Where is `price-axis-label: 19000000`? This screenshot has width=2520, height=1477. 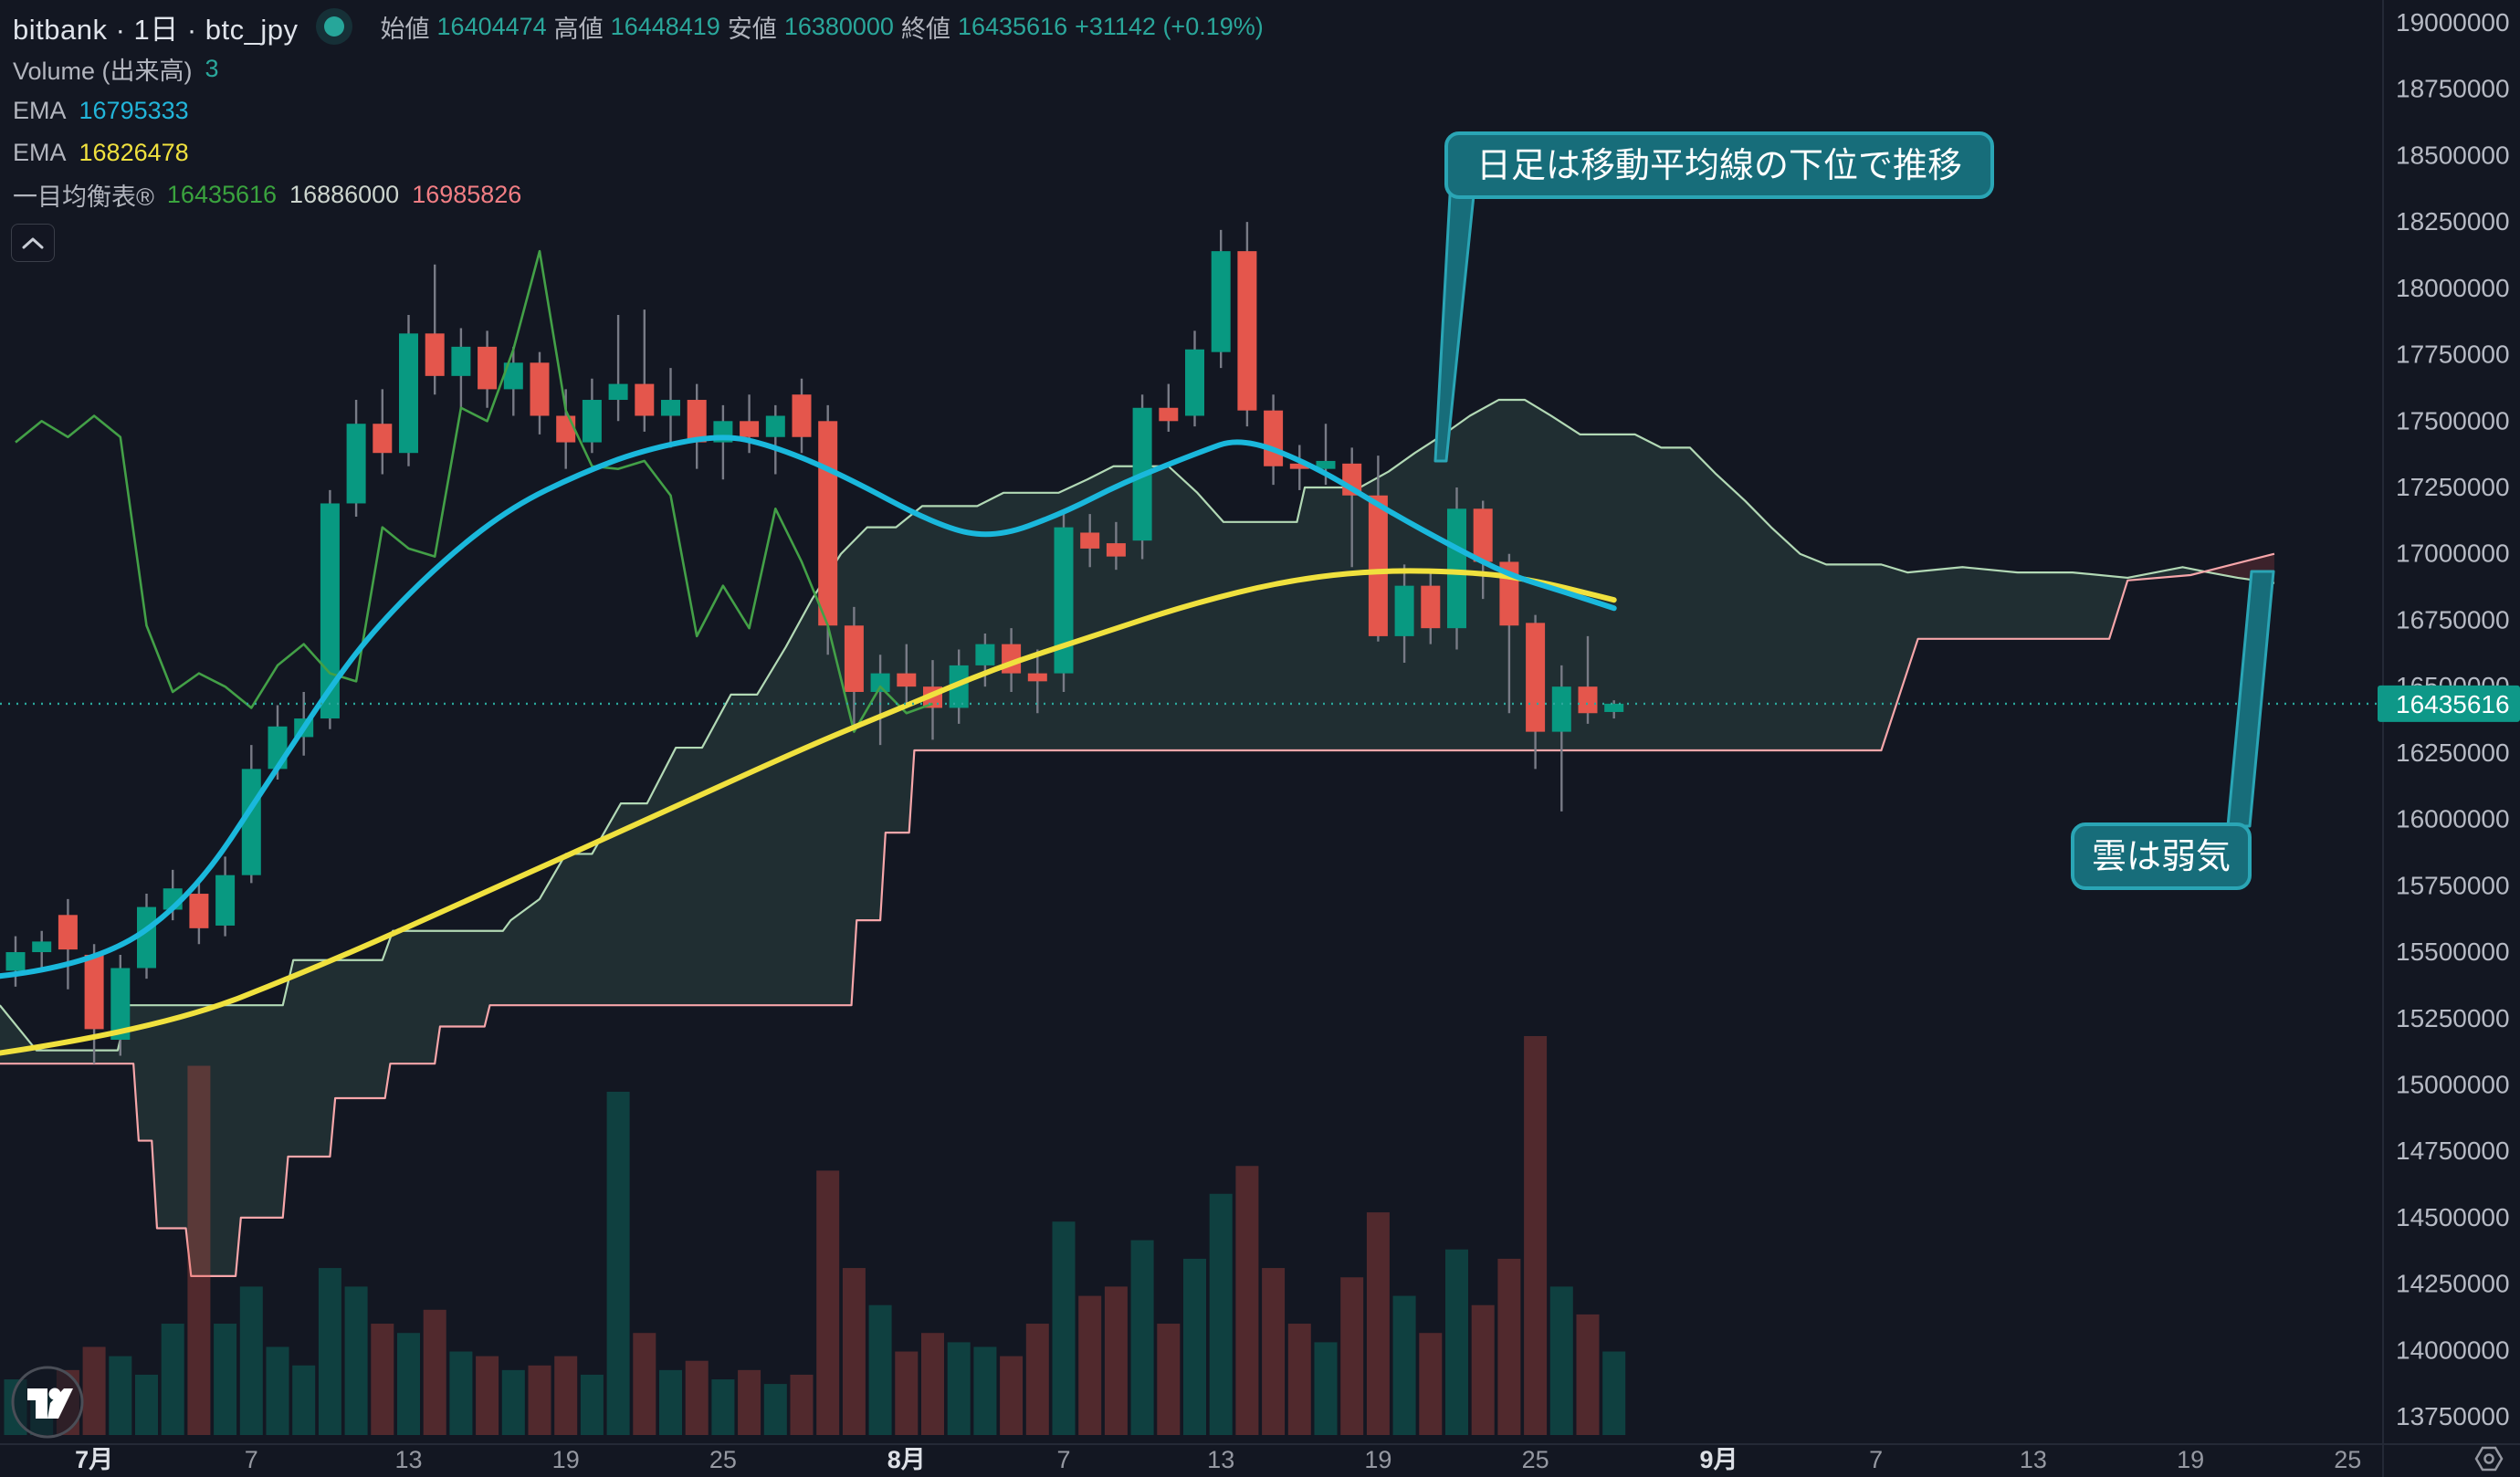
price-axis-label: 19000000 is located at coordinates (2453, 22).